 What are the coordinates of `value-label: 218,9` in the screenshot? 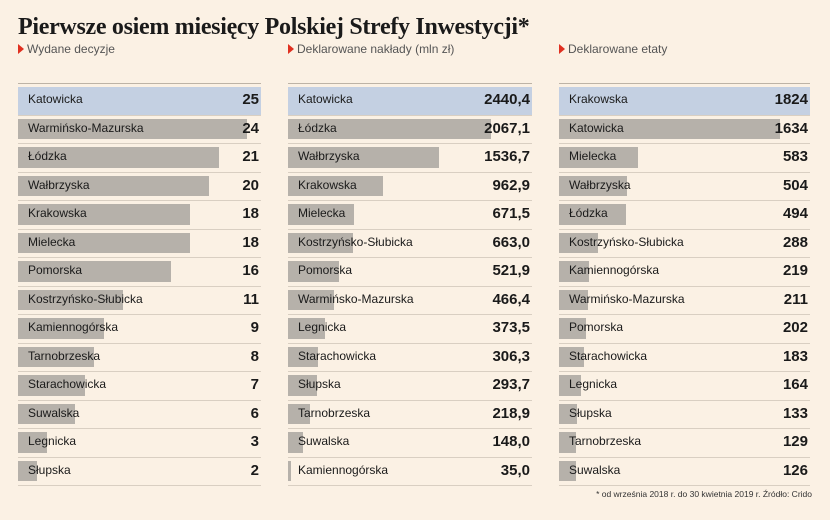 It's located at (511, 413).